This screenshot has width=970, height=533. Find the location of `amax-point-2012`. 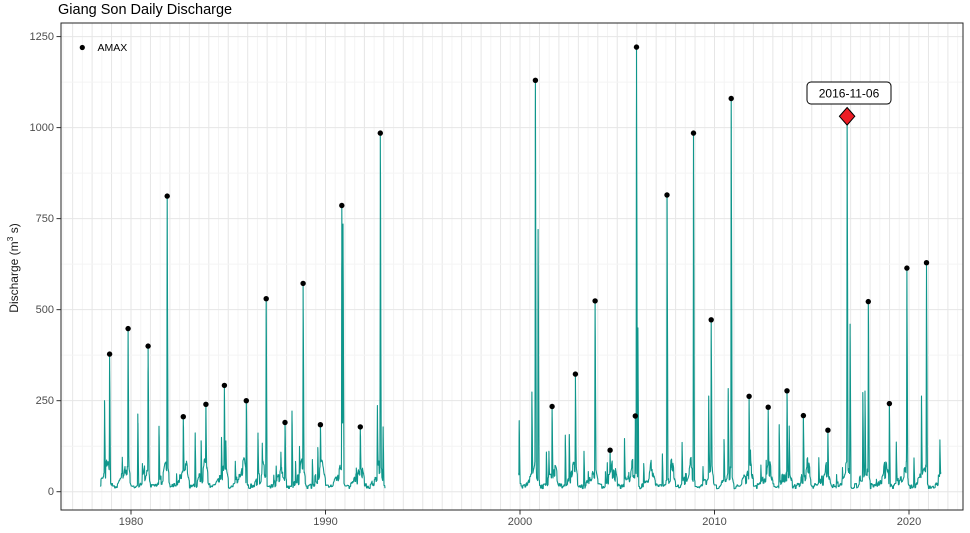

amax-point-2012 is located at coordinates (768, 407).